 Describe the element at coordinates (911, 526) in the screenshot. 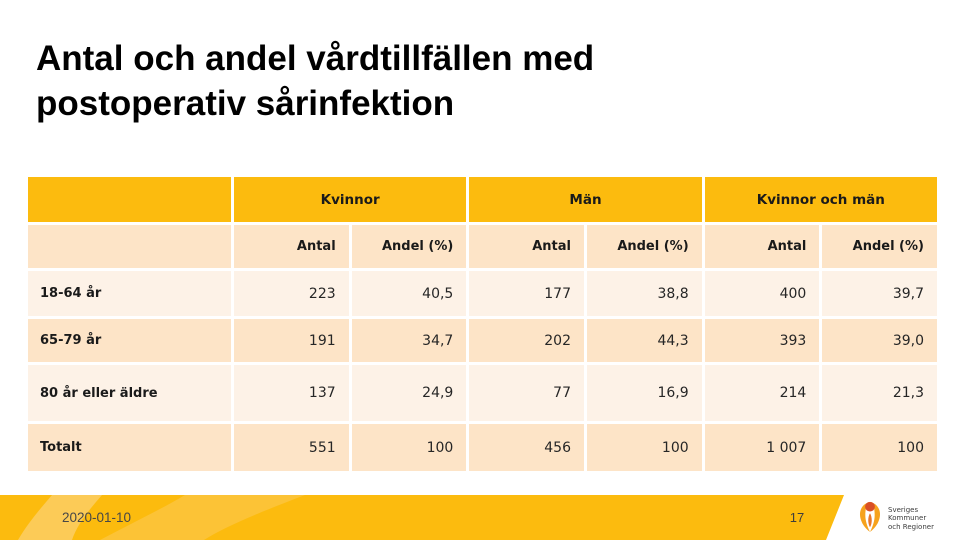

I see `skr-logo-line3: och Regioner` at that location.